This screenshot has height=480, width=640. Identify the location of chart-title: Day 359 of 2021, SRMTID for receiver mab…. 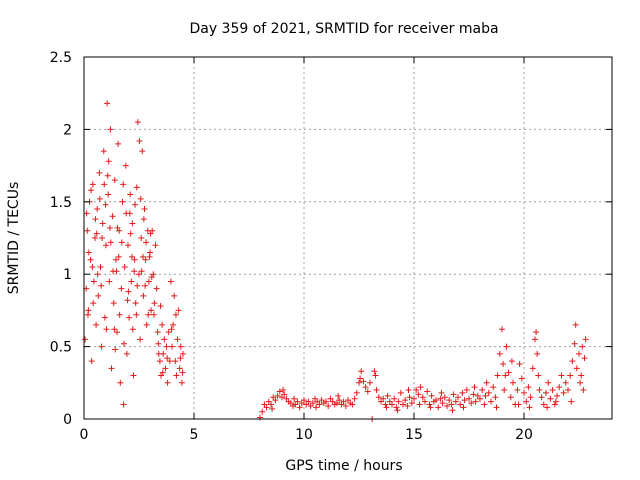
(343, 29).